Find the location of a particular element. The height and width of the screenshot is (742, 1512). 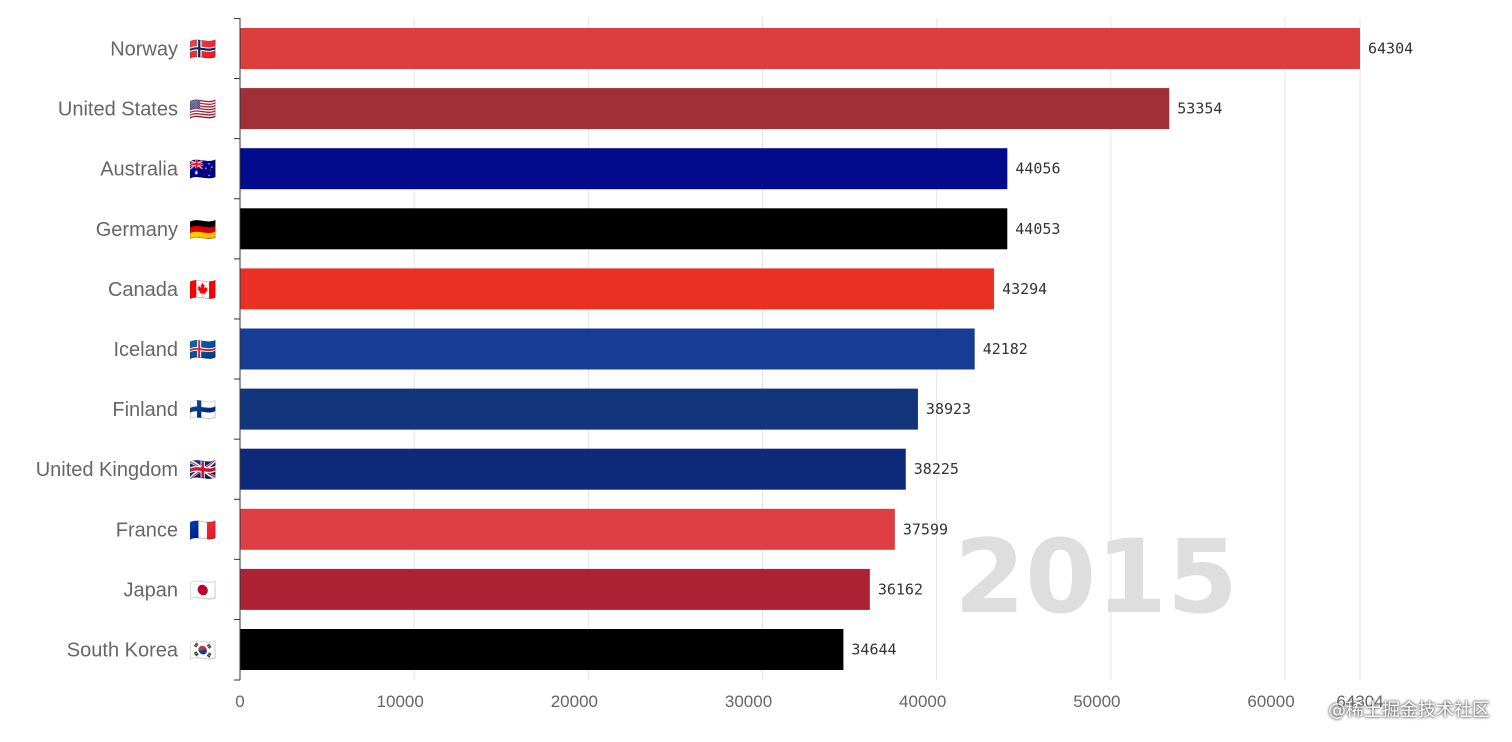

x-tick-label: 30000 is located at coordinates (748, 701).